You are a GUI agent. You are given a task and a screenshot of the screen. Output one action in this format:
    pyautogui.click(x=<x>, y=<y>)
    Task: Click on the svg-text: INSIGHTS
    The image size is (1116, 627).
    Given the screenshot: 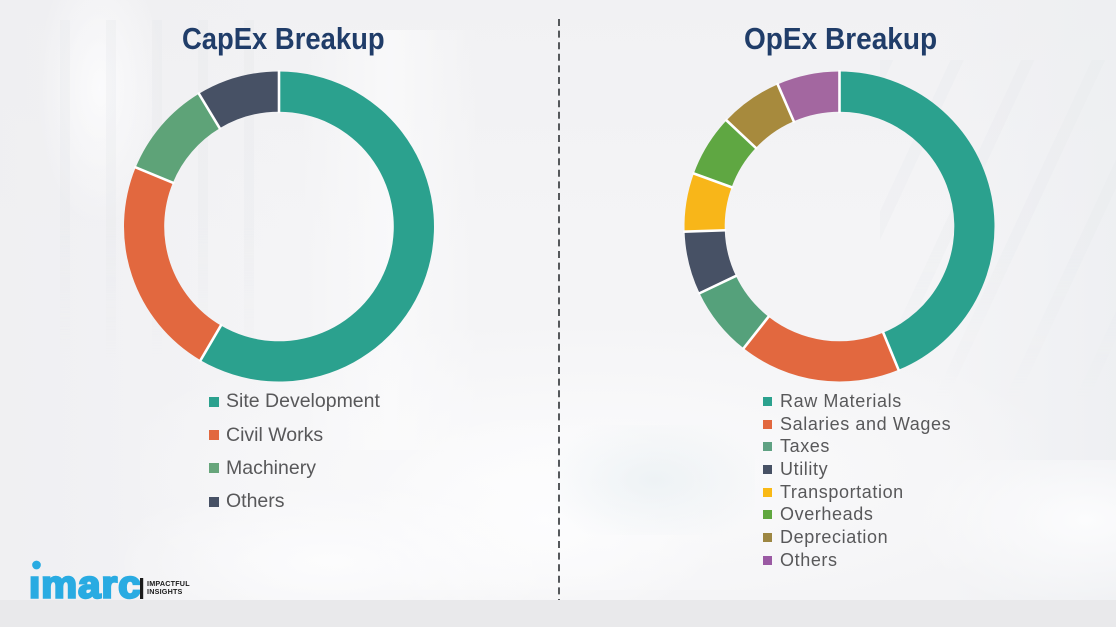 What is the action you would take?
    pyautogui.click(x=165, y=591)
    